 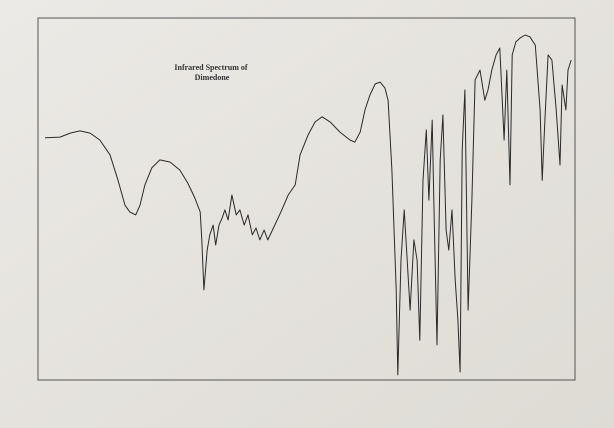 I want to click on chart-title: Infrared Spectrum of Dimedone, so click(x=211, y=72).